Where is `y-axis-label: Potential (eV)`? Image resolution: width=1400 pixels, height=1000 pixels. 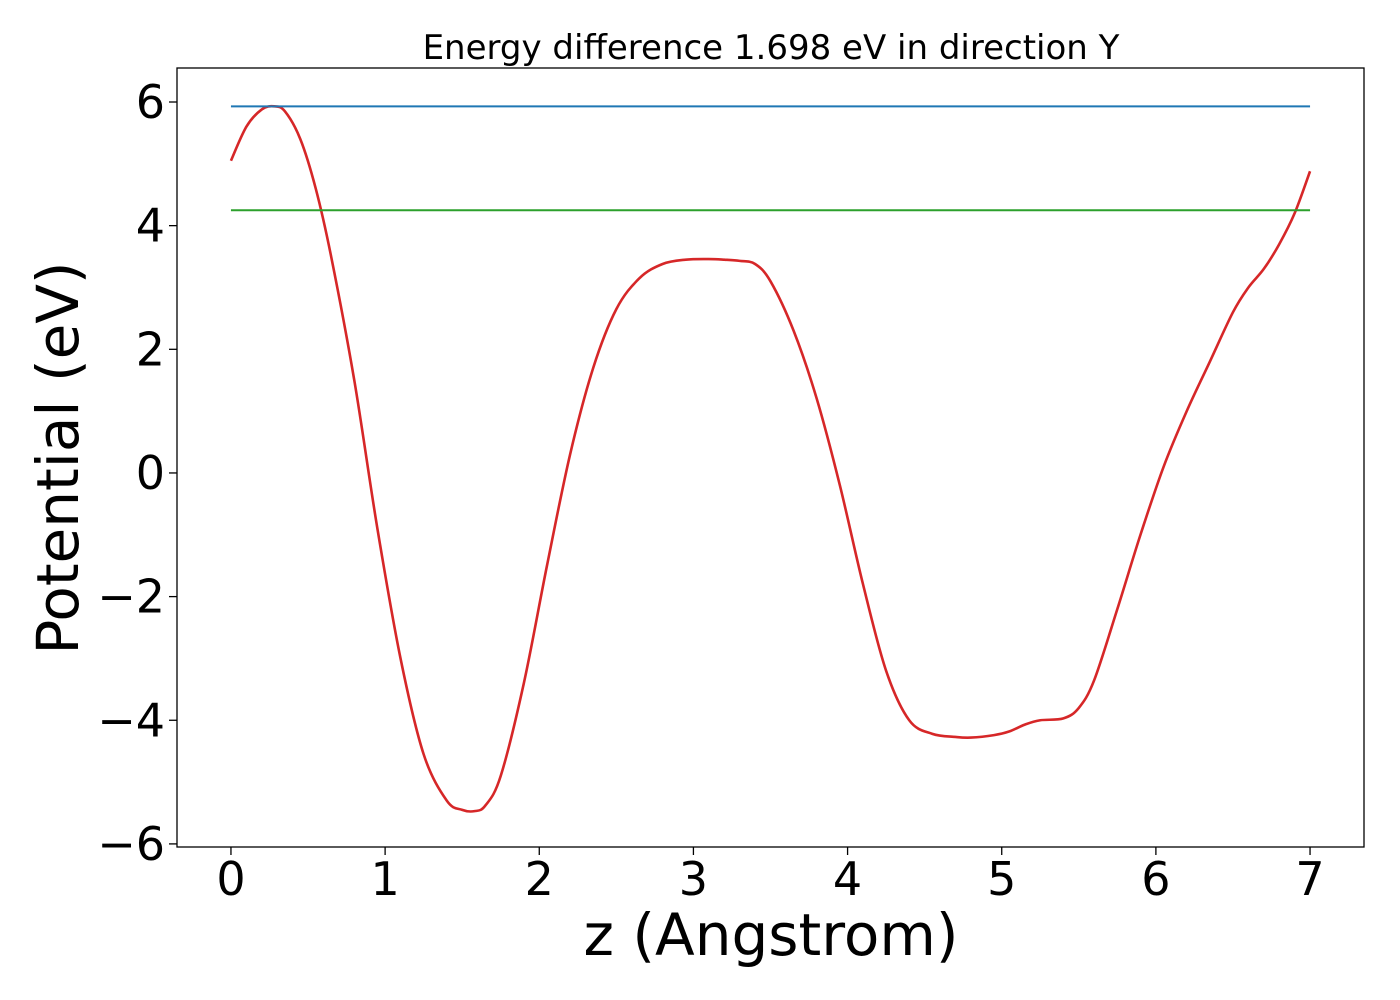
y-axis-label: Potential (eV) is located at coordinates (58, 457).